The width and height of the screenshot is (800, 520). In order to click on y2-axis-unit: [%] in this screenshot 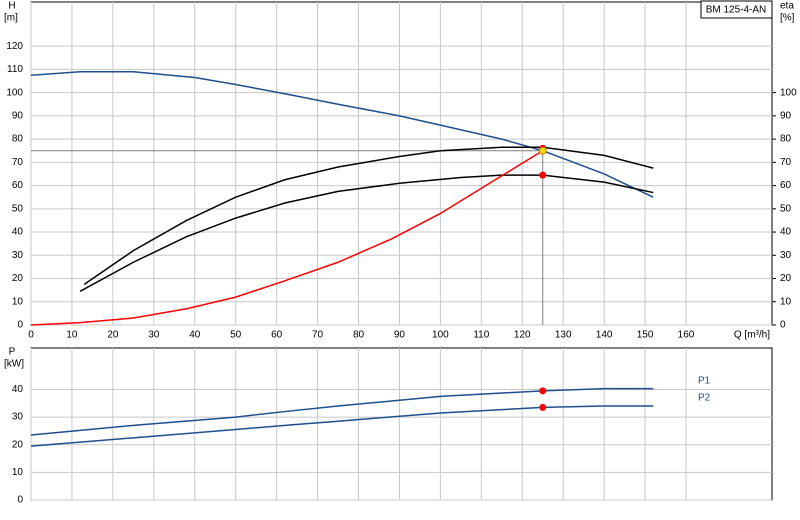, I will do `click(787, 18)`.